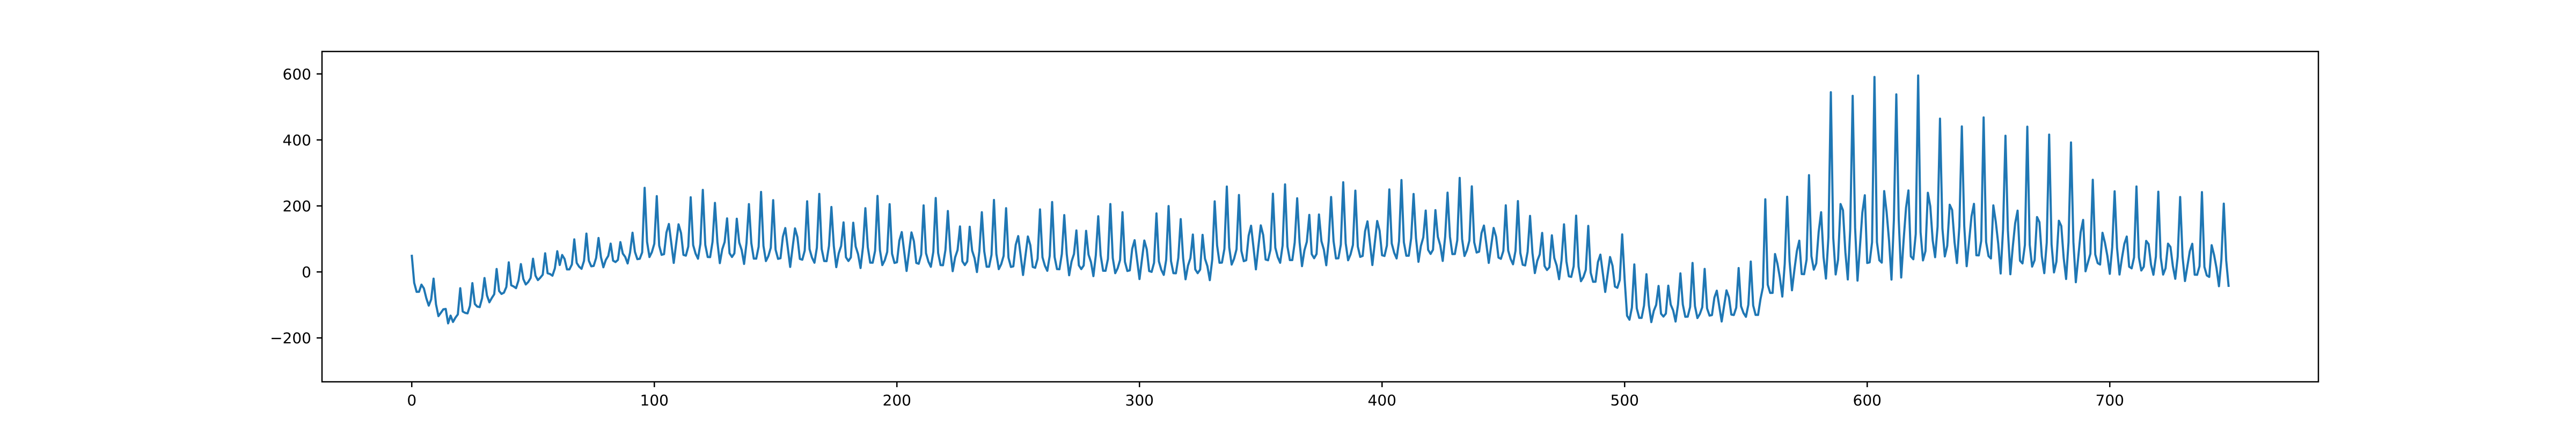 The width and height of the screenshot is (2576, 429). I want to click on x-tick-label: 0, so click(411, 400).